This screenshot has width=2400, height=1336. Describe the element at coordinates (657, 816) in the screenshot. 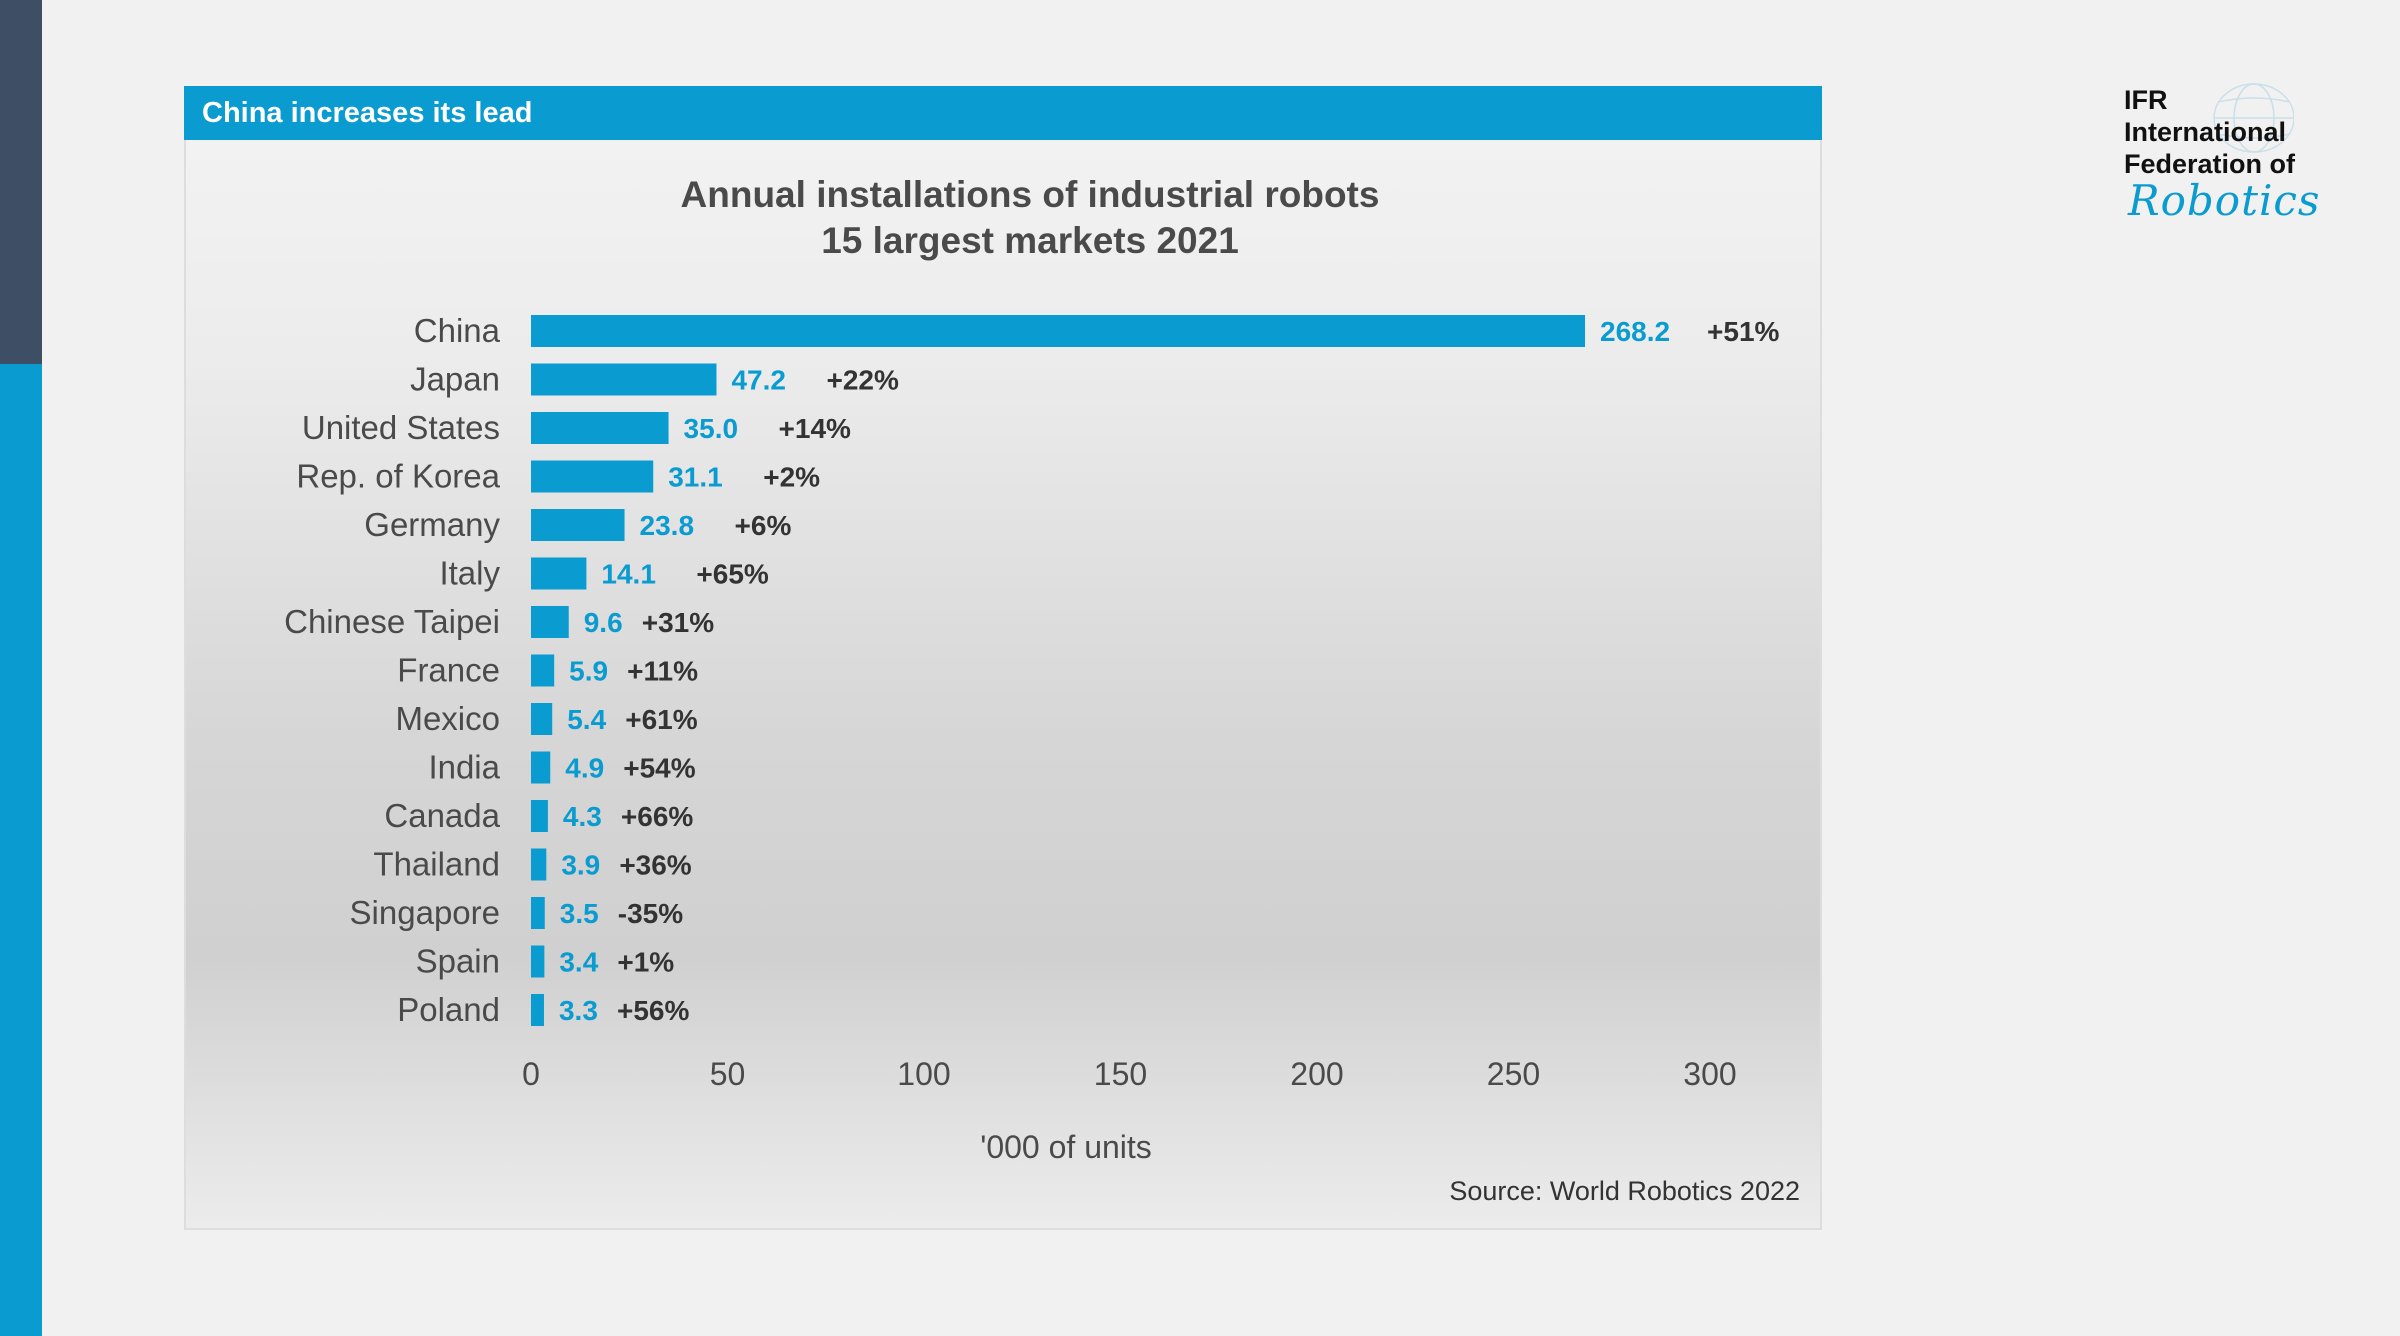

I see `growth-label: +66%` at that location.